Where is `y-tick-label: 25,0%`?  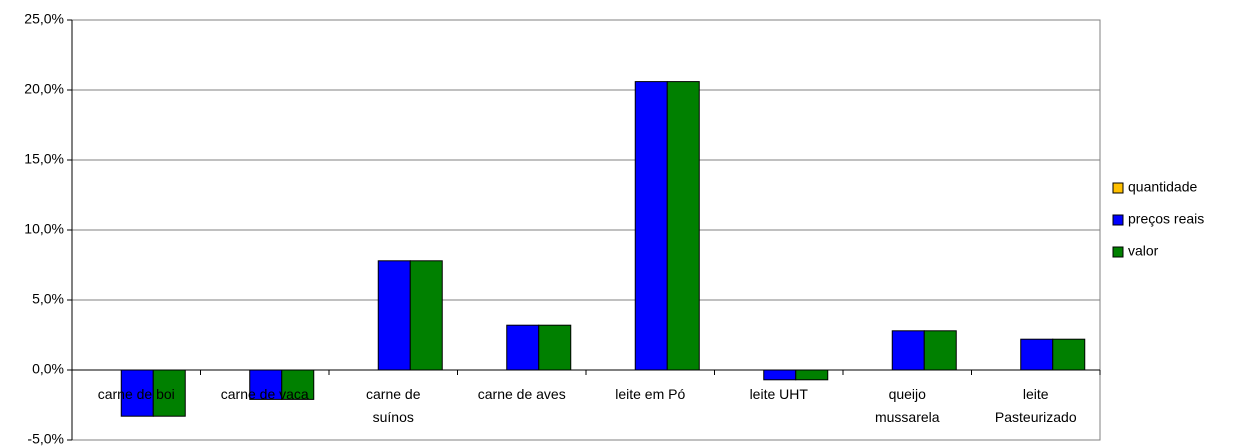
y-tick-label: 25,0% is located at coordinates (44, 19).